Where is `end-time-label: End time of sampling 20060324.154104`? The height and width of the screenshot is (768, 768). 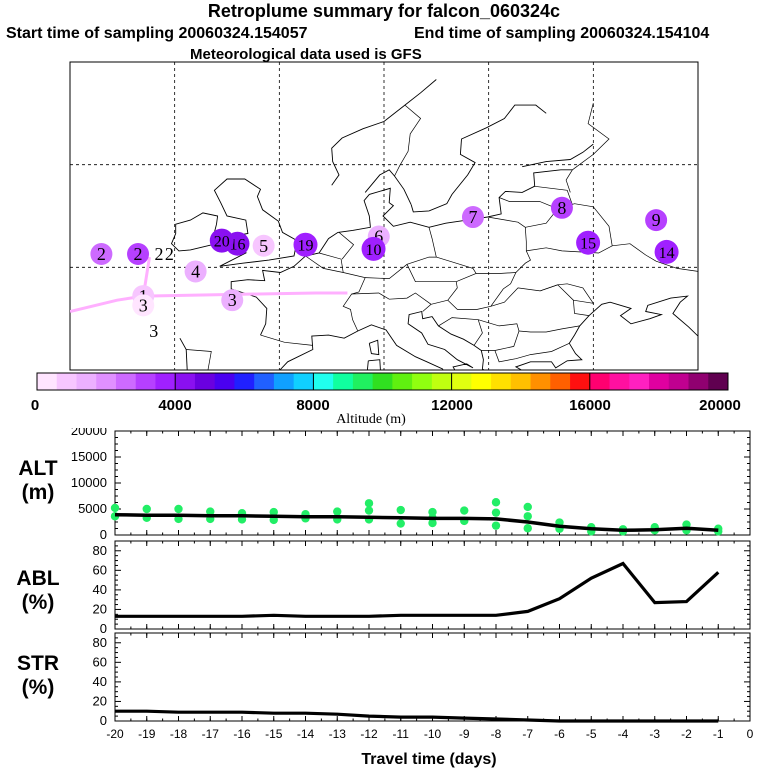
end-time-label: End time of sampling 20060324.154104 is located at coordinates (562, 33).